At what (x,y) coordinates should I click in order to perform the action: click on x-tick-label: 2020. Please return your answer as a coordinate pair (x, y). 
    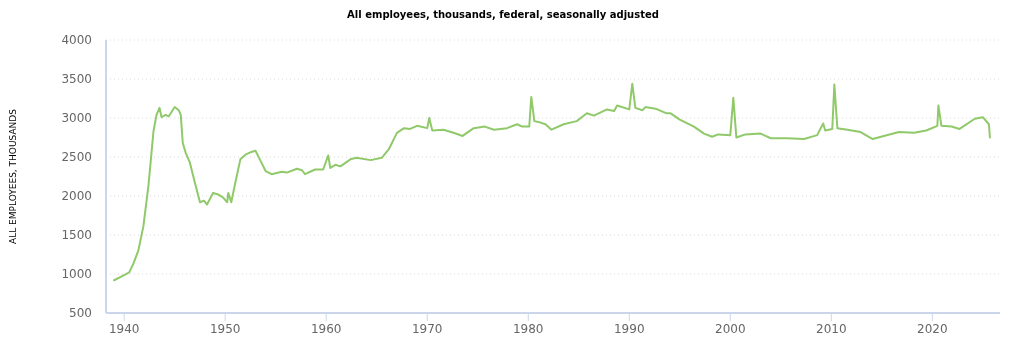
    Looking at the image, I should click on (932, 329).